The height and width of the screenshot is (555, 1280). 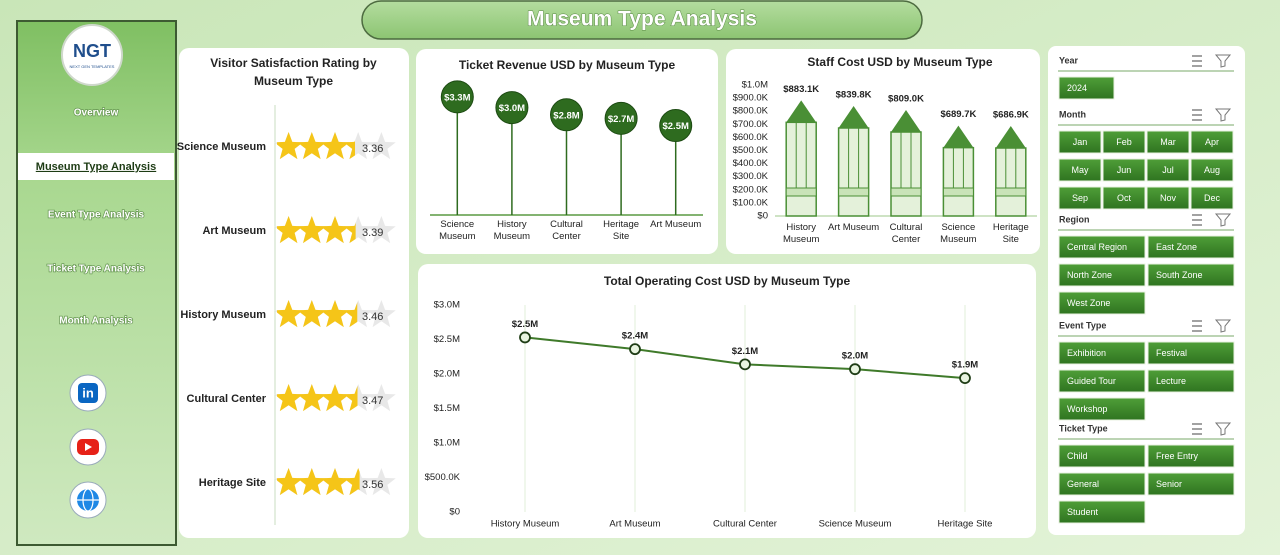 What do you see at coordinates (1176, 247) in the screenshot?
I see `slicer-item: East Zone` at bounding box center [1176, 247].